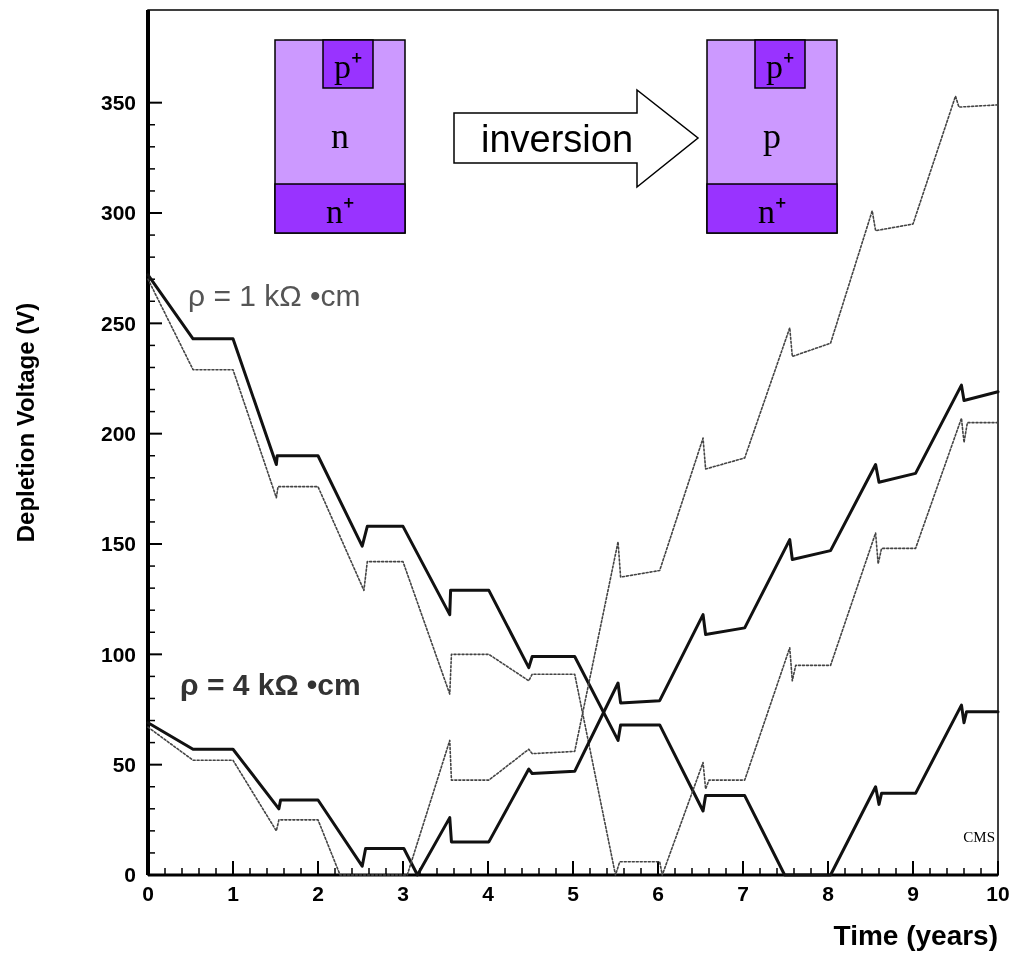  I want to click on x-tick-label: 4, so click(488, 893).